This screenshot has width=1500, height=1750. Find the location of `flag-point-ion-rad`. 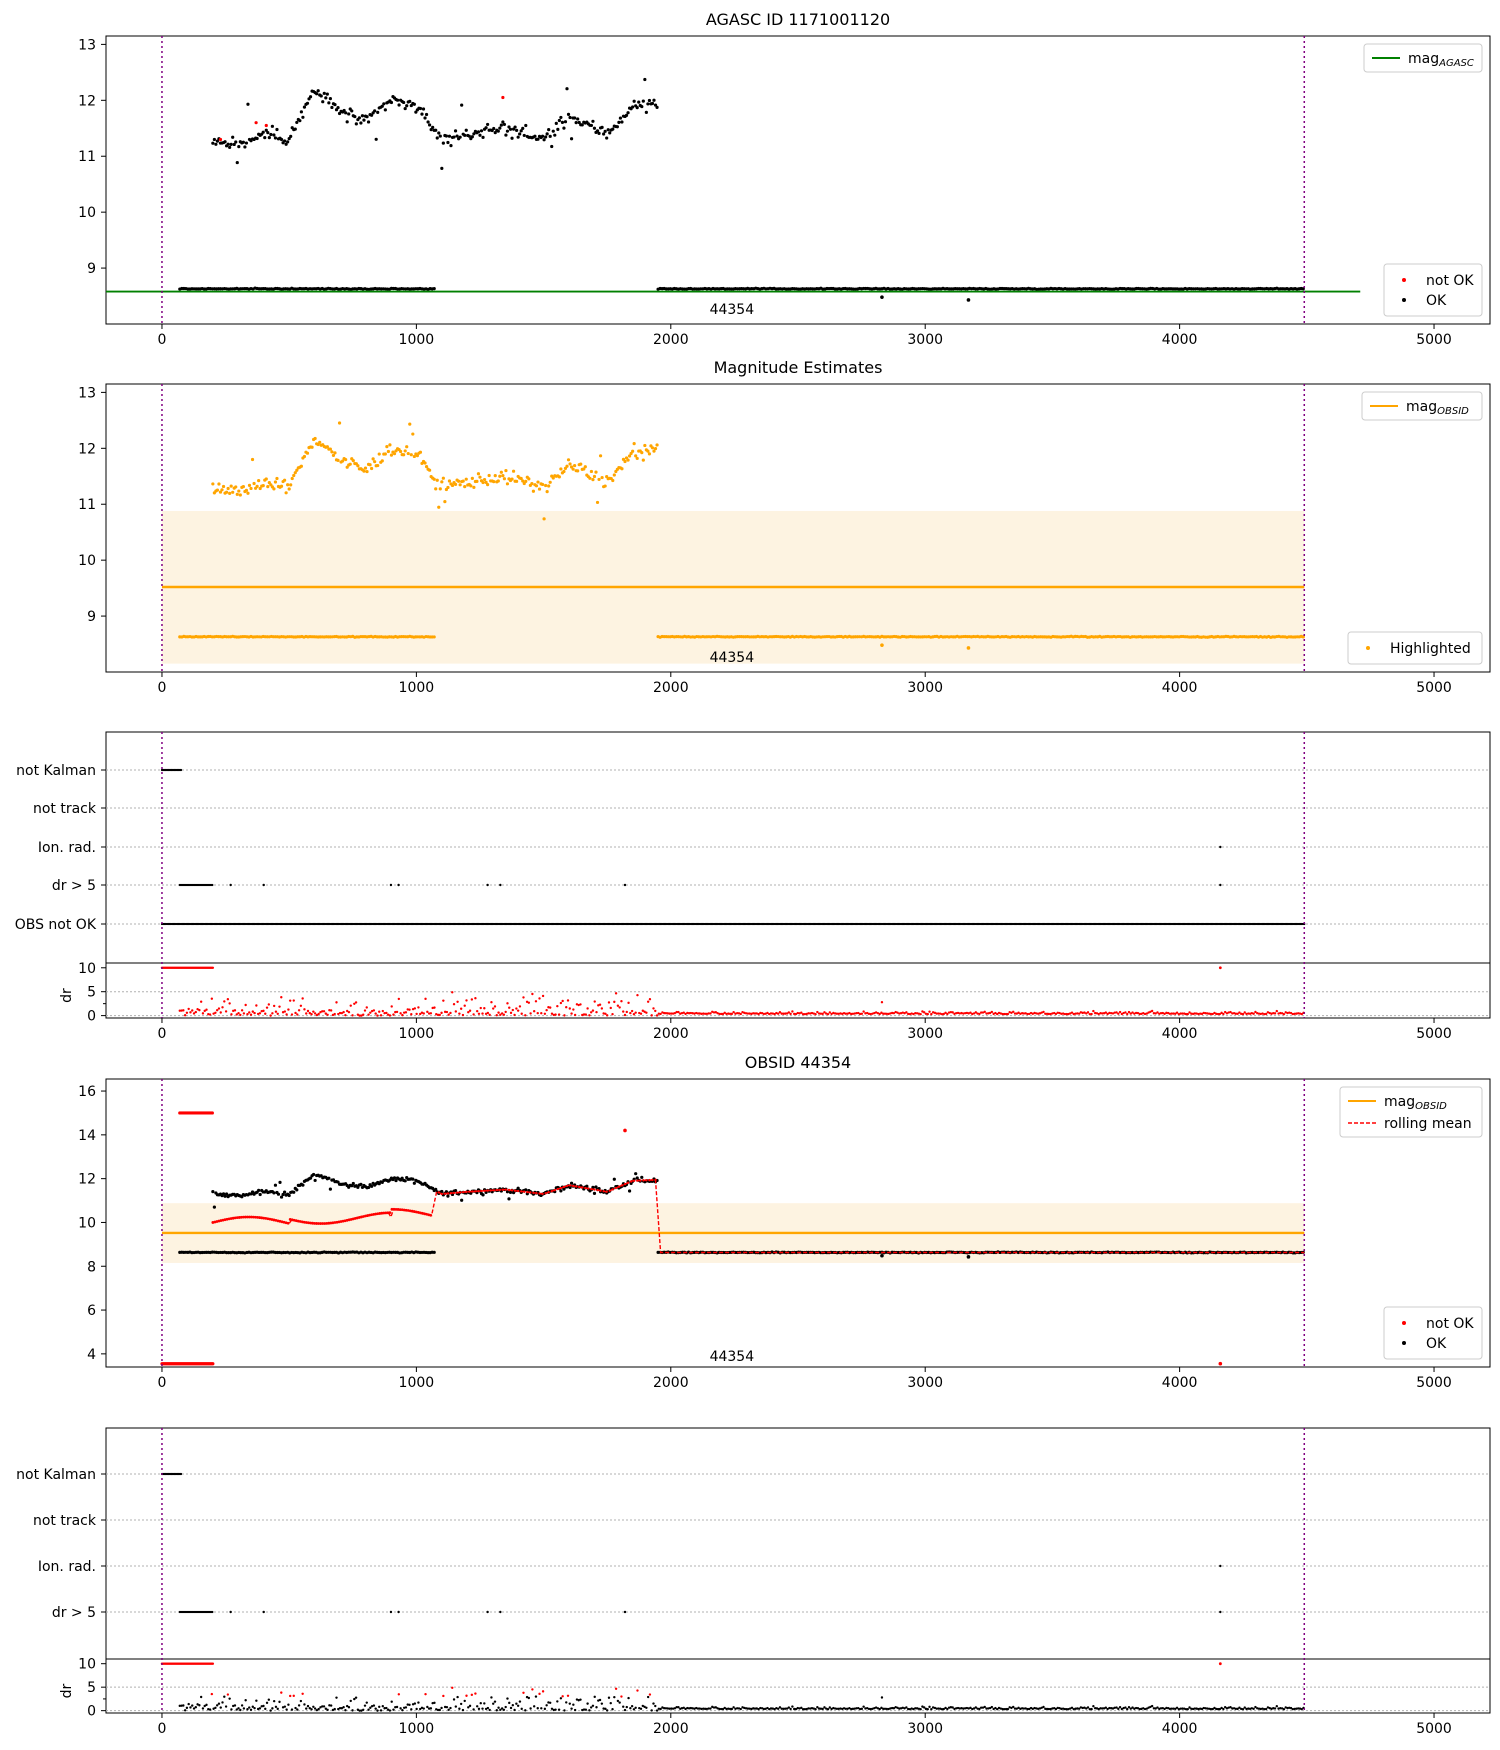

flag-point-ion-rad is located at coordinates (1220, 1566).